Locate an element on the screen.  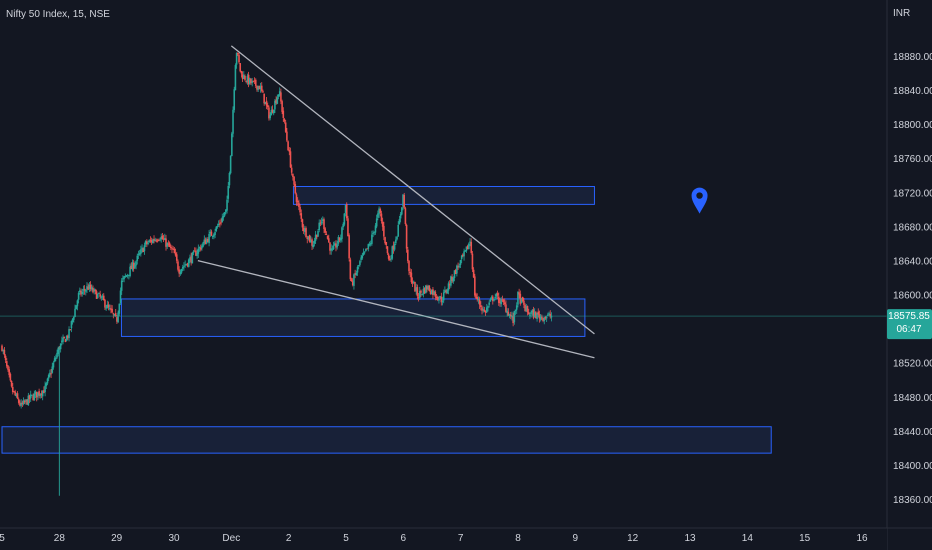
x-tick-label: 14 is located at coordinates (748, 538).